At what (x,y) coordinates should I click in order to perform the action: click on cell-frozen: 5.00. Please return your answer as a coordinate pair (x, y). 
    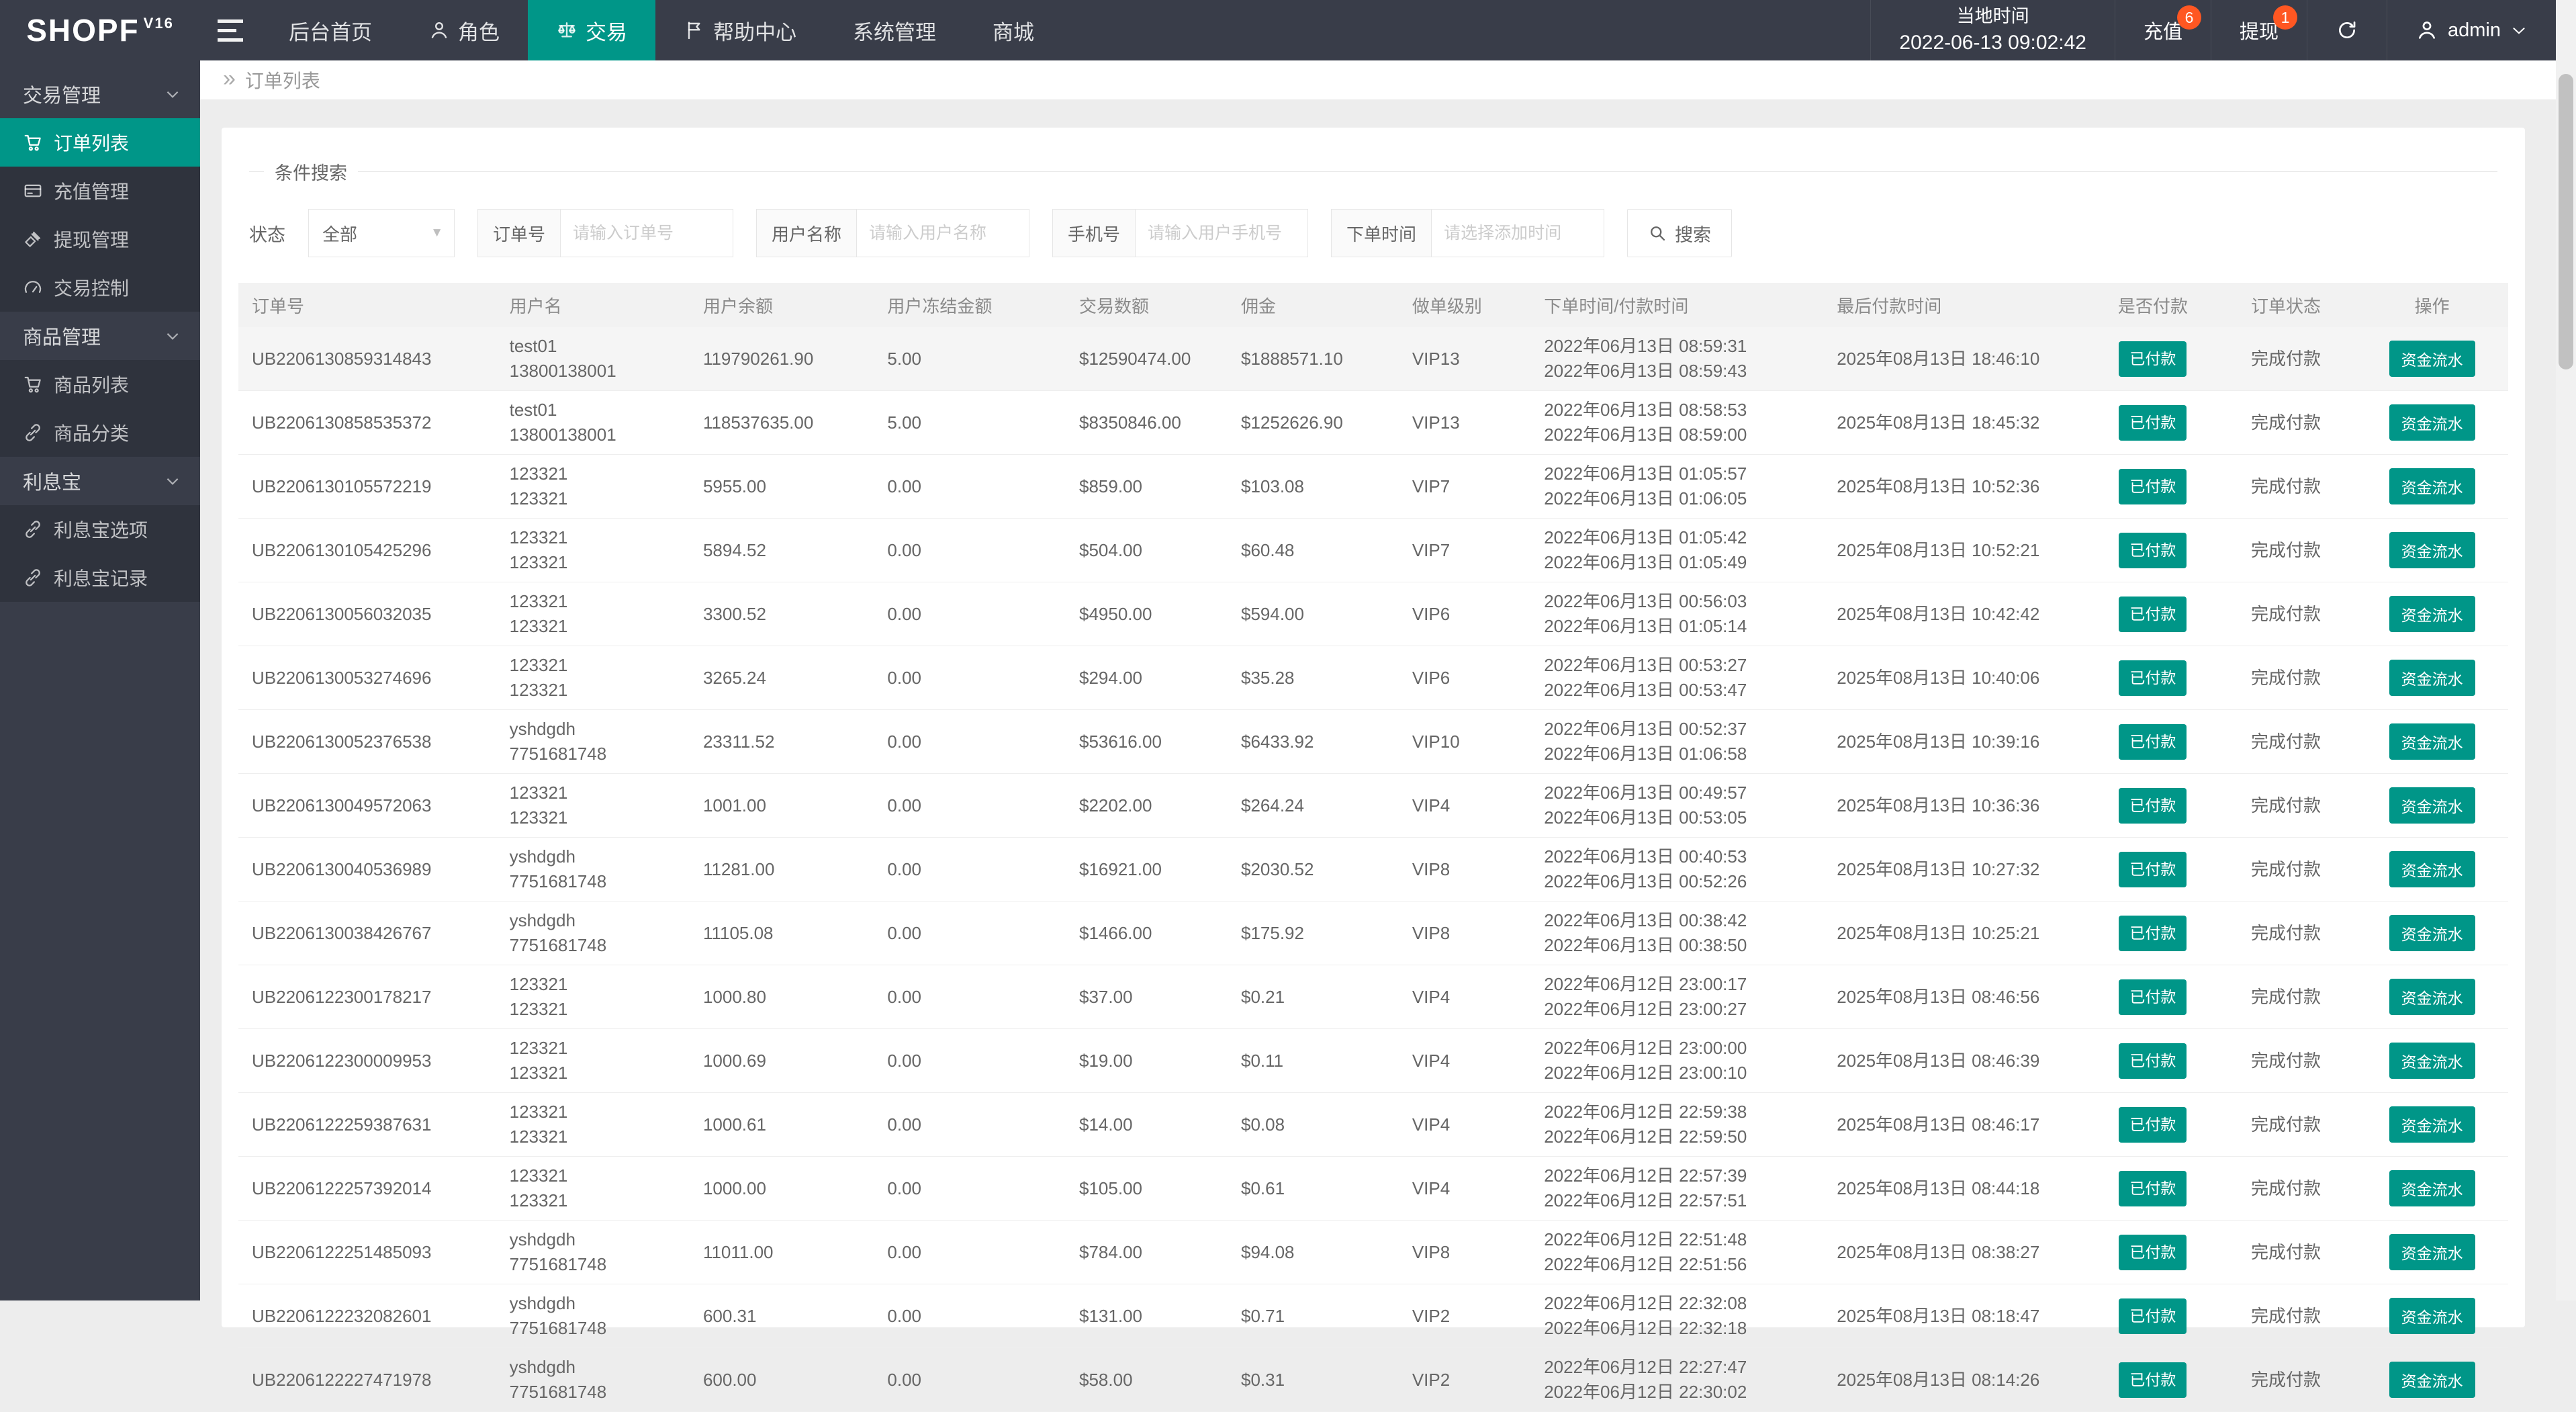
    Looking at the image, I should click on (970, 422).